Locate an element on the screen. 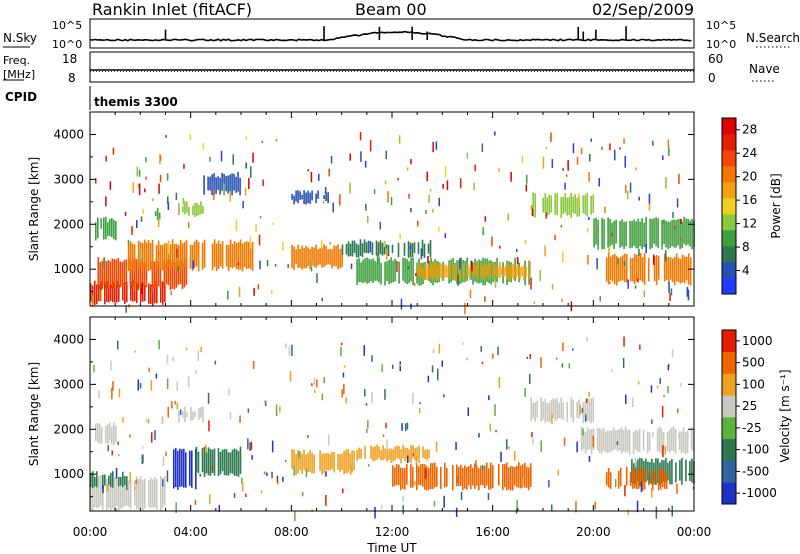 The width and height of the screenshot is (800, 554). echo-region is located at coordinates (393, 454).